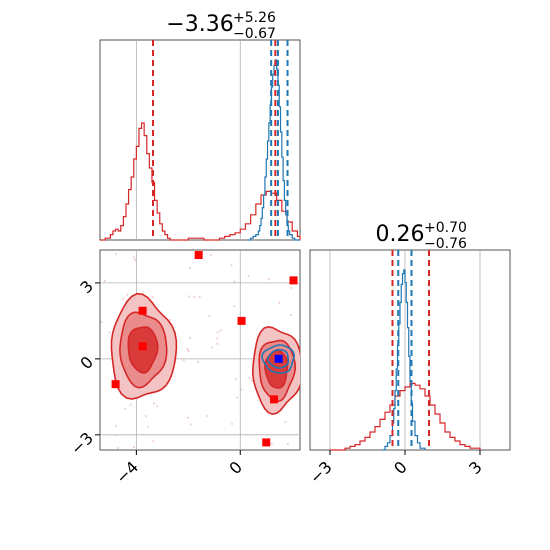 This screenshot has height=550, width=550. I want to click on y-tick-label: 0, so click(86, 362).